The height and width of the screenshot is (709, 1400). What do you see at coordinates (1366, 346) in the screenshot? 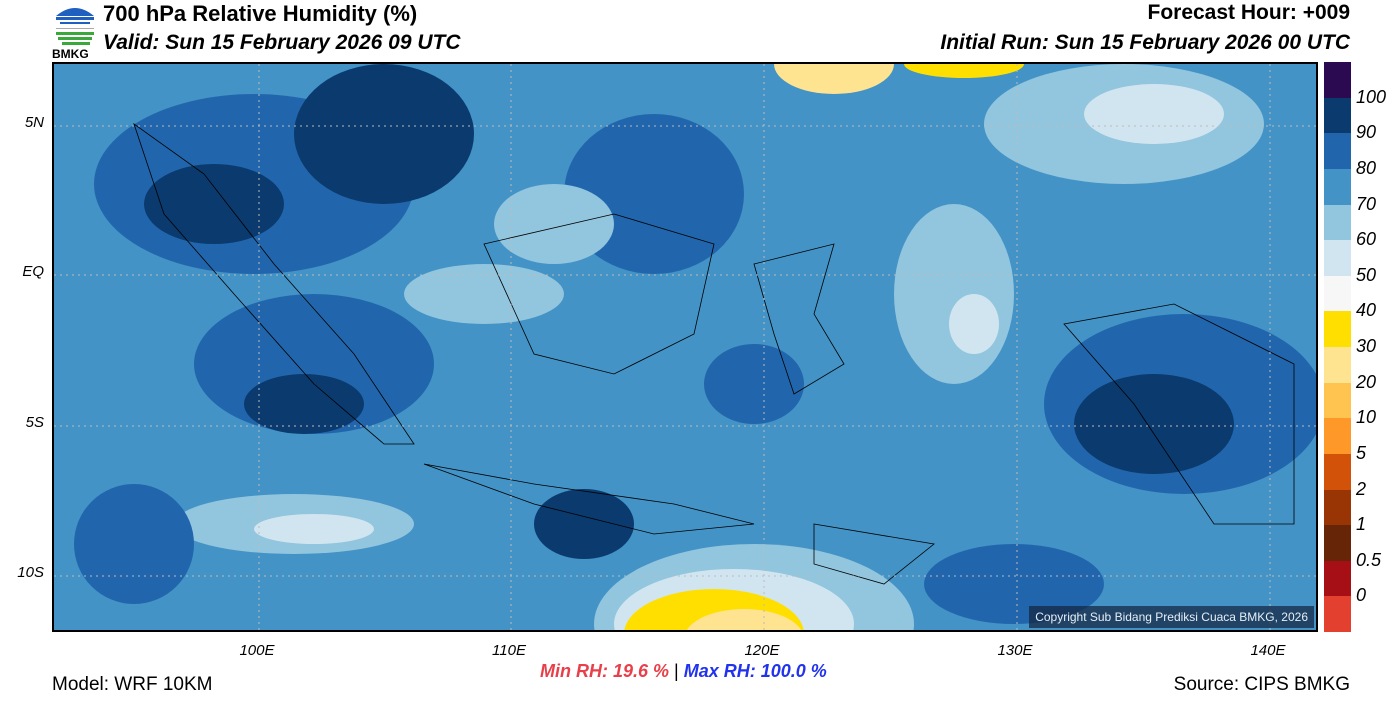
I see `colorbar-label: 30` at bounding box center [1366, 346].